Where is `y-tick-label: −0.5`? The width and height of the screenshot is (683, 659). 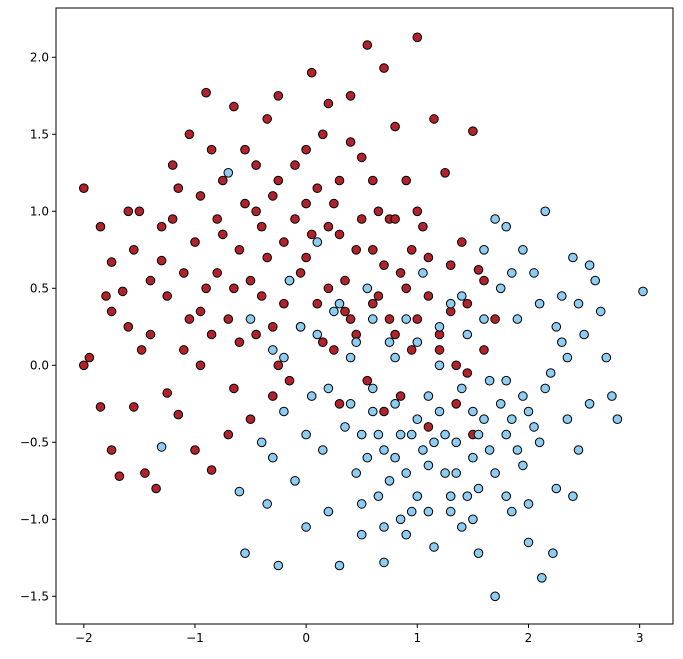 y-tick-label: −0.5 is located at coordinates (34, 442).